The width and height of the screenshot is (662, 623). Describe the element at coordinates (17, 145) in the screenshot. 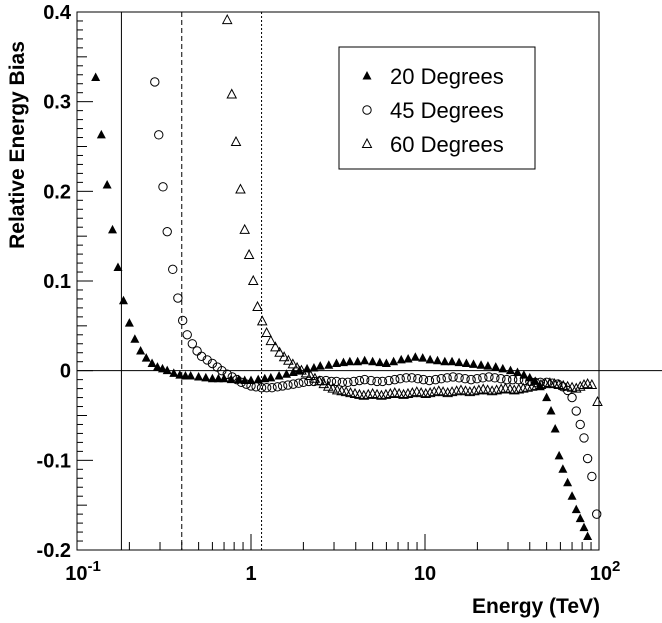

I see `y-axis-title: Relative Energy Bias` at that location.